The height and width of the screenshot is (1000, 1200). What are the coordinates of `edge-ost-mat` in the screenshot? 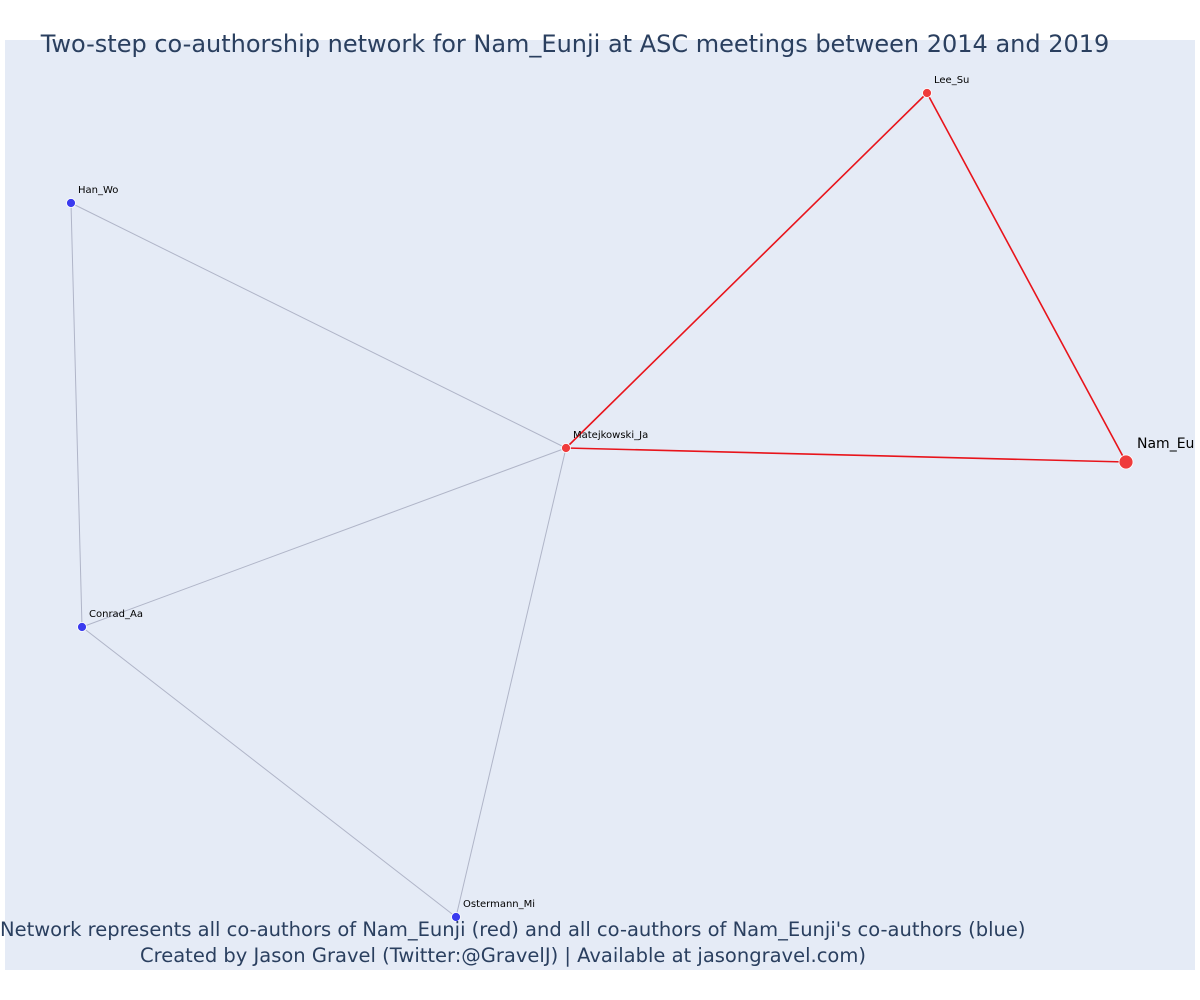 It's located at (511, 682).